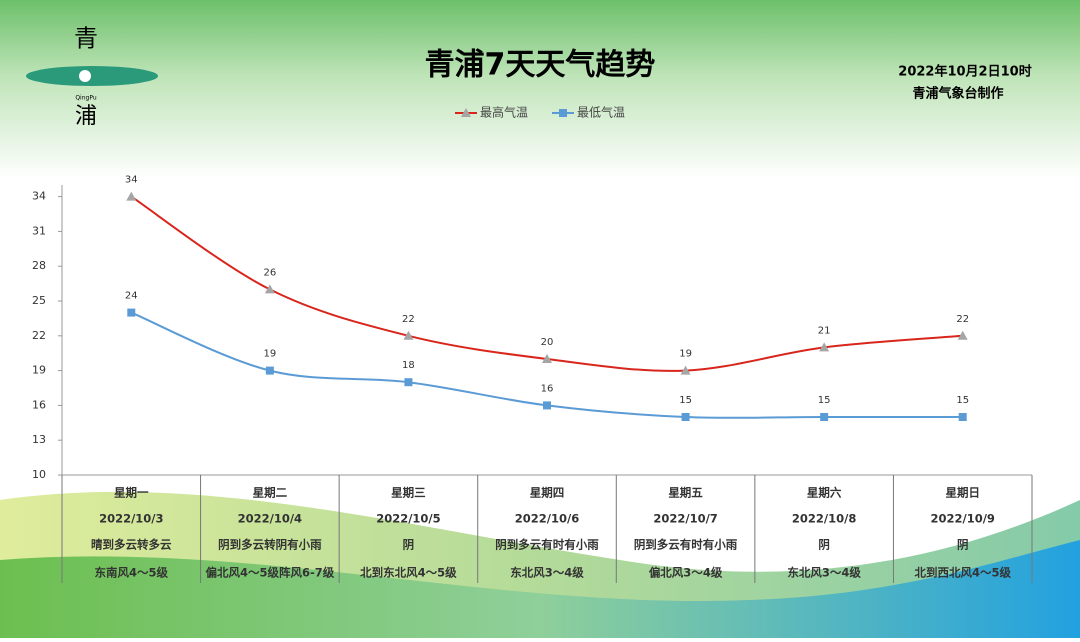  I want to click on x-tick-label: 星期一, so click(131, 493).